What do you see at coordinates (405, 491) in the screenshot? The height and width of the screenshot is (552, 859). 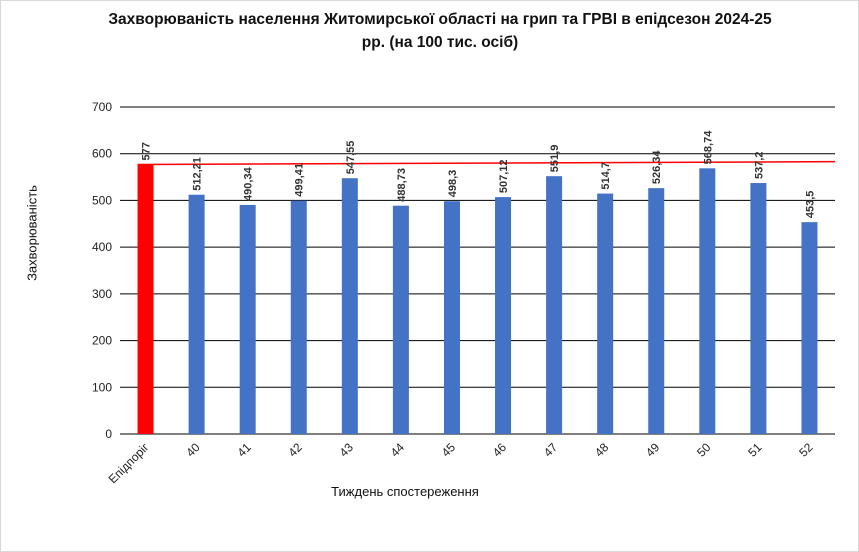 I see `x-axis-label: Тиждень спостереження` at bounding box center [405, 491].